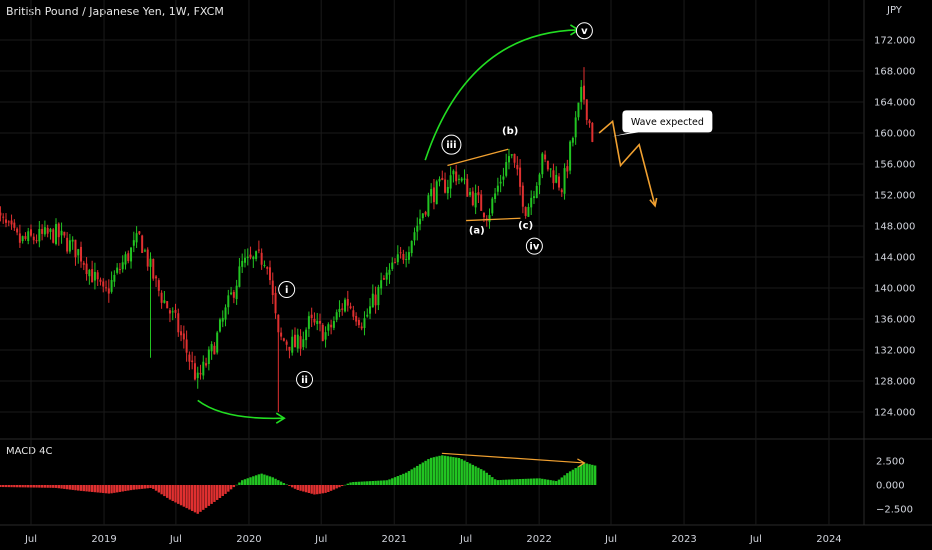  Describe the element at coordinates (286, 290) in the screenshot. I see `wave-label-text: i` at that location.